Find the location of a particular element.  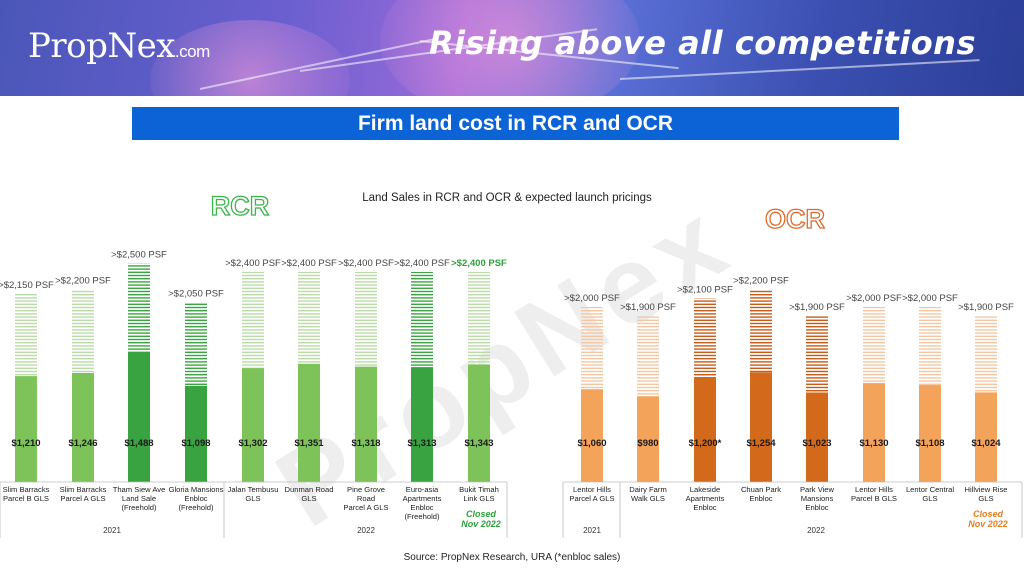

category-label: Parcel B GLS is located at coordinates (874, 498).